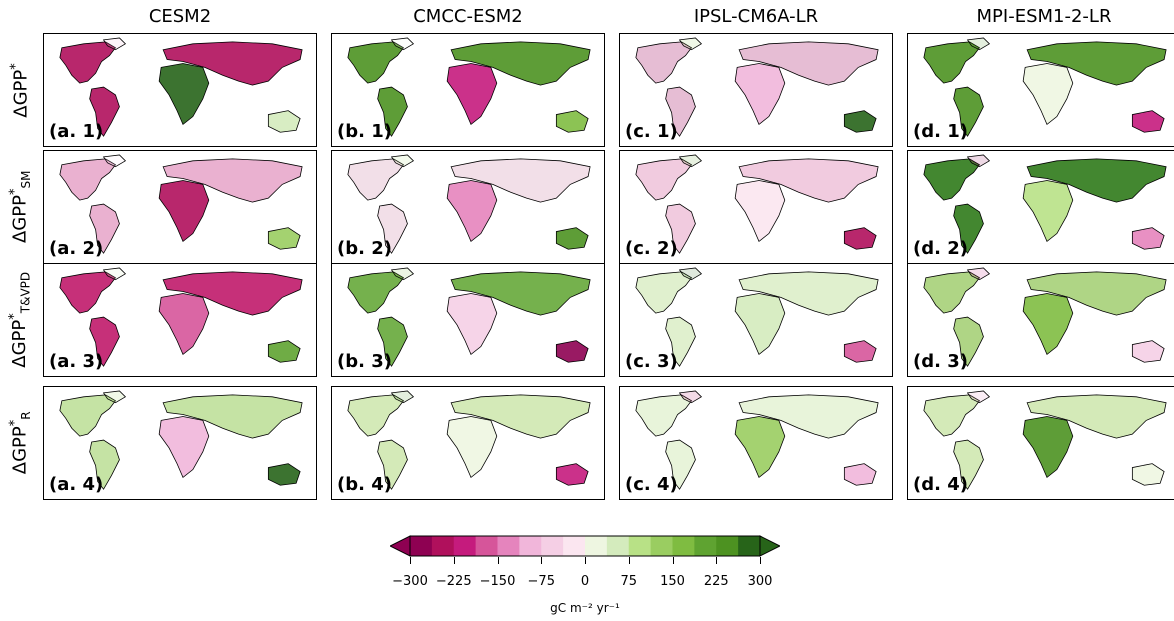 The image size is (1174, 621). Describe the element at coordinates (585, 581) in the screenshot. I see `colorbar-tick-label: 0` at that location.